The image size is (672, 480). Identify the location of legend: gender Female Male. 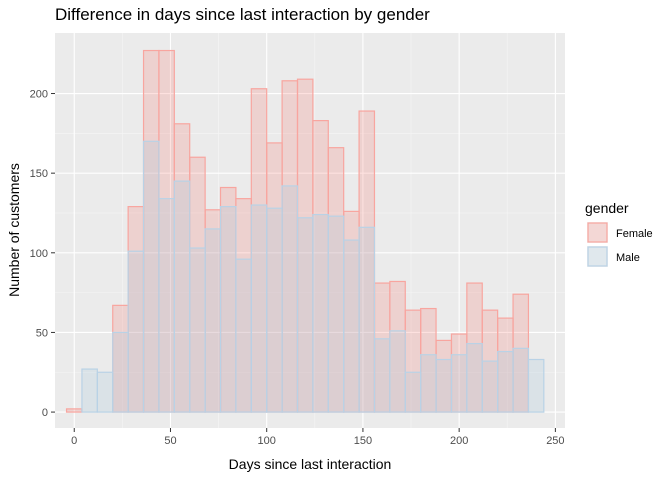
(619, 233).